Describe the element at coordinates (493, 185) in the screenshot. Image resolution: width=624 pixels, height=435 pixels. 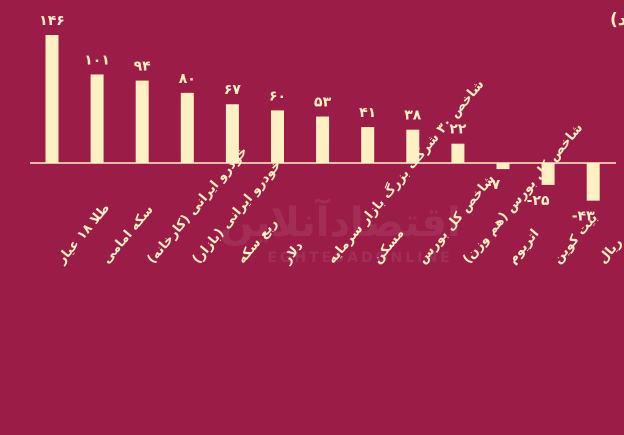
I see `value-label: -۷` at that location.